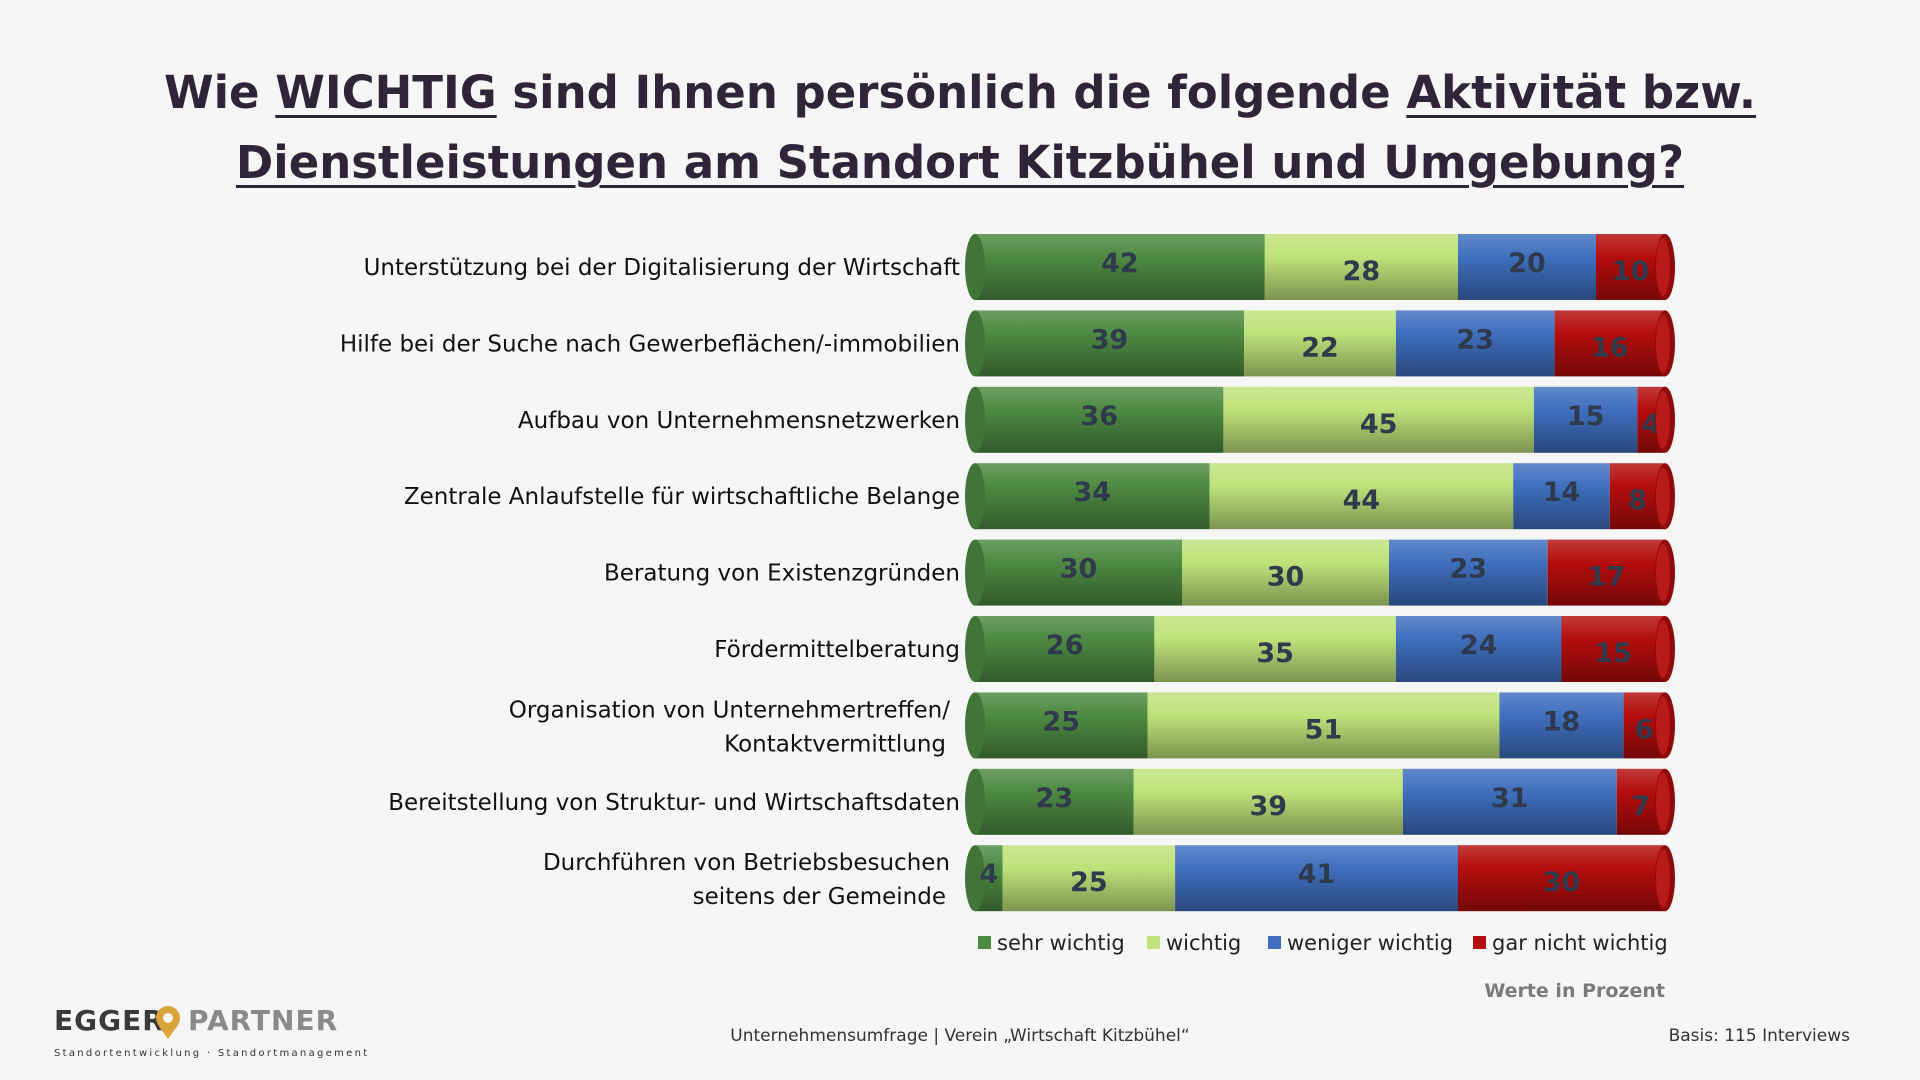 The height and width of the screenshot is (1080, 1920). I want to click on value-label: 18, so click(1562, 721).